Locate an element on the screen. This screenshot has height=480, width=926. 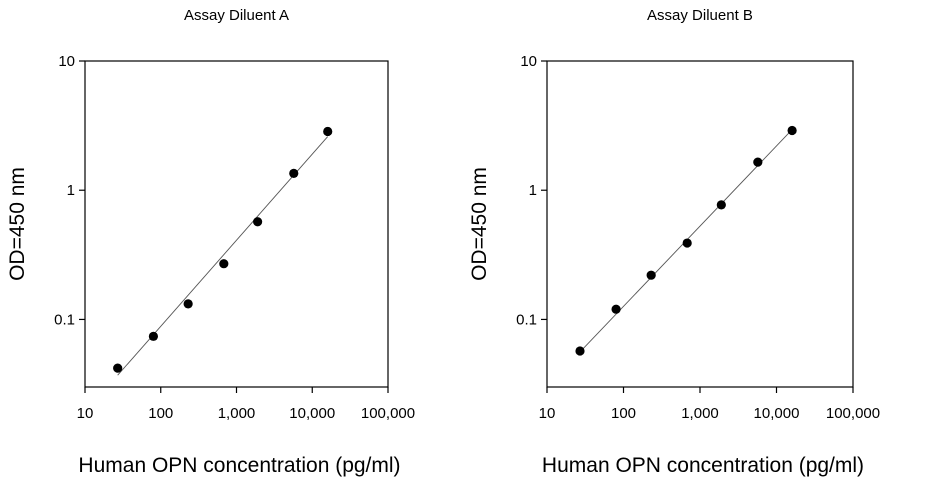
chart-title: Assay Diluent B is located at coordinates (700, 15).